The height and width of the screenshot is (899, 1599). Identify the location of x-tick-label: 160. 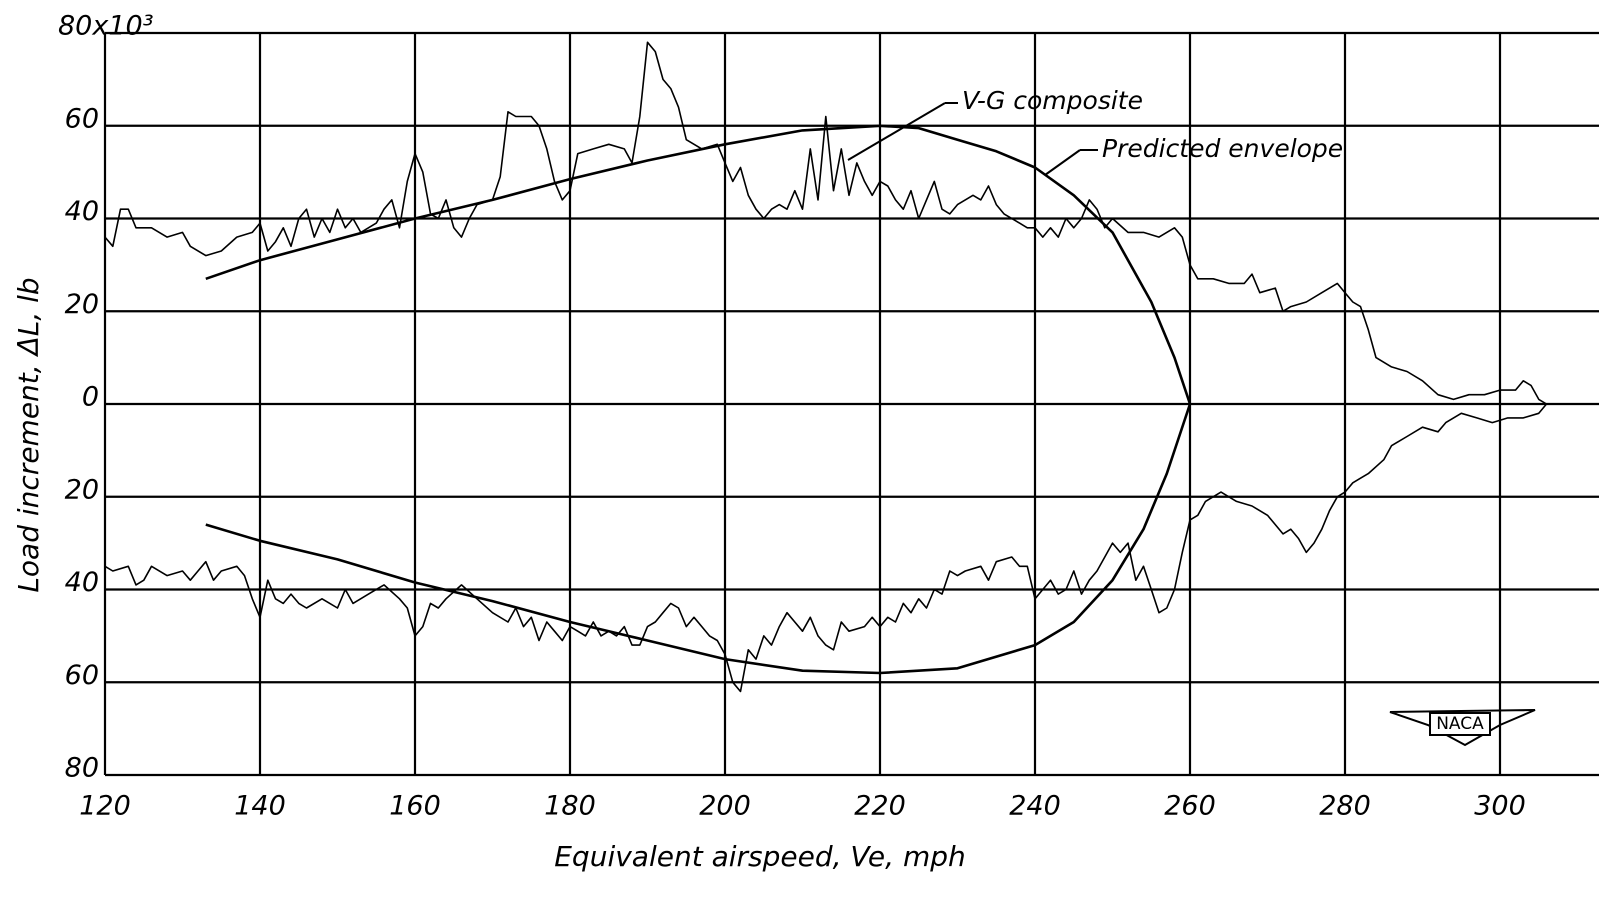
(415, 806).